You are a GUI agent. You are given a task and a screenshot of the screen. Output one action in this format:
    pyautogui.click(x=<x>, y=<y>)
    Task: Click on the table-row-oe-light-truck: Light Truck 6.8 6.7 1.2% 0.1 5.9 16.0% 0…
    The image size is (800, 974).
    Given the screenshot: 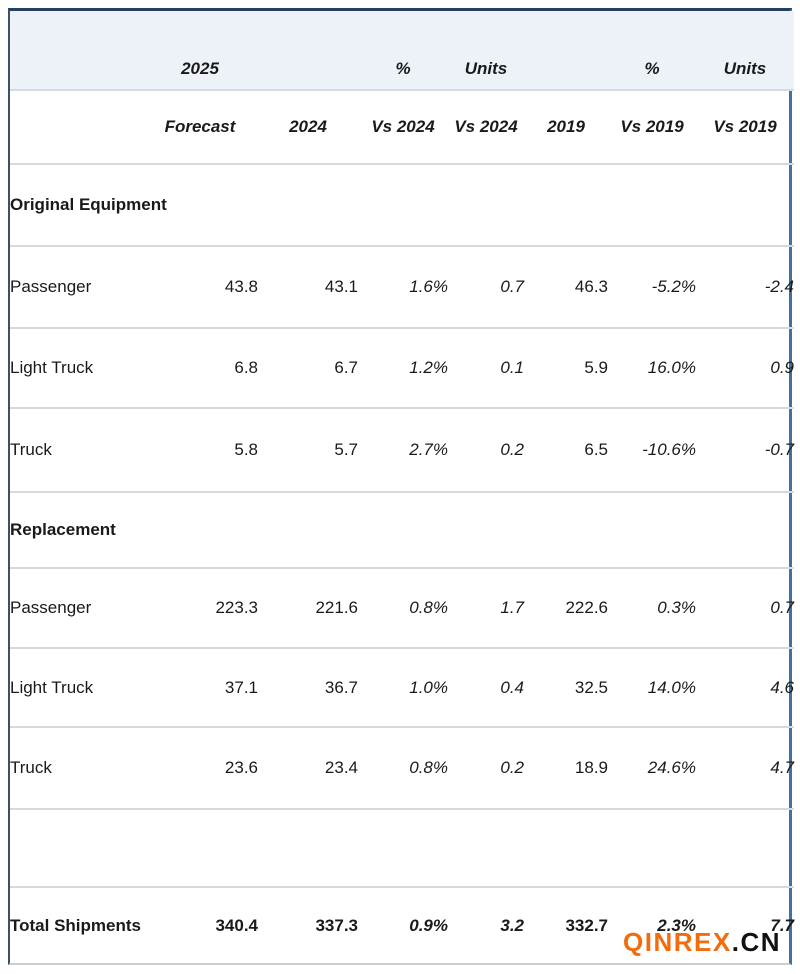 What is the action you would take?
    pyautogui.click(x=402, y=368)
    